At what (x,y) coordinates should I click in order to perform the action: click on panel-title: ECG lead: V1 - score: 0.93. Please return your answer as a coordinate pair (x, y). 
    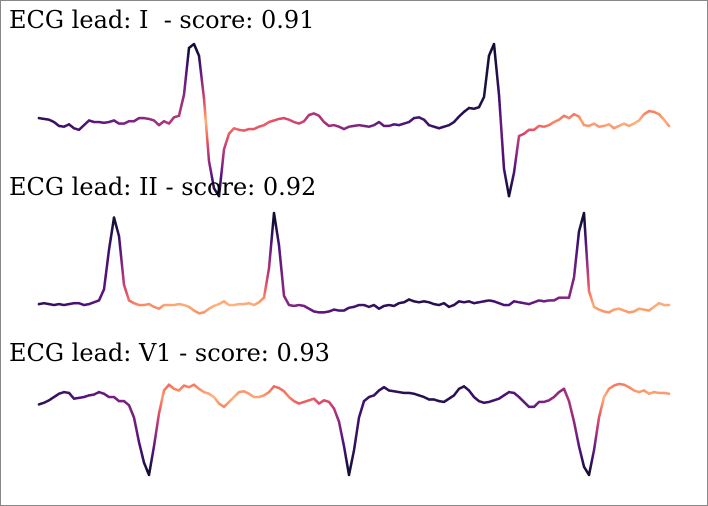
    Looking at the image, I should click on (169, 353).